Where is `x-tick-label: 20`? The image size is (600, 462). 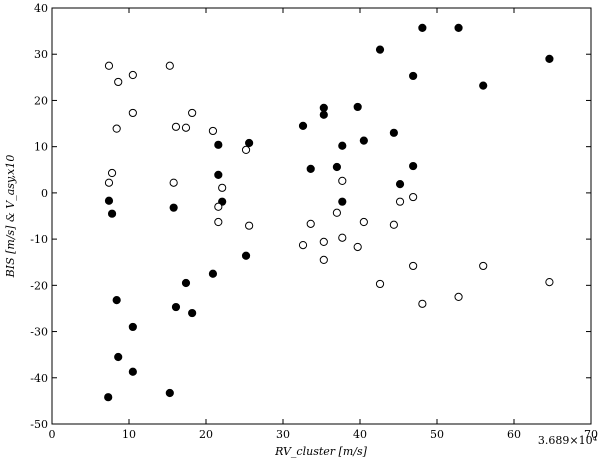
x-tick-label: 20 is located at coordinates (206, 434).